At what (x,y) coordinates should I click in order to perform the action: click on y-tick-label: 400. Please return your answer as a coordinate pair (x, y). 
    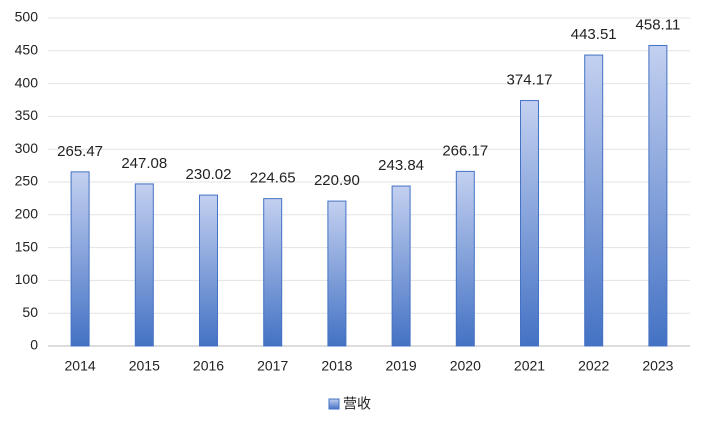
    Looking at the image, I should click on (27, 82).